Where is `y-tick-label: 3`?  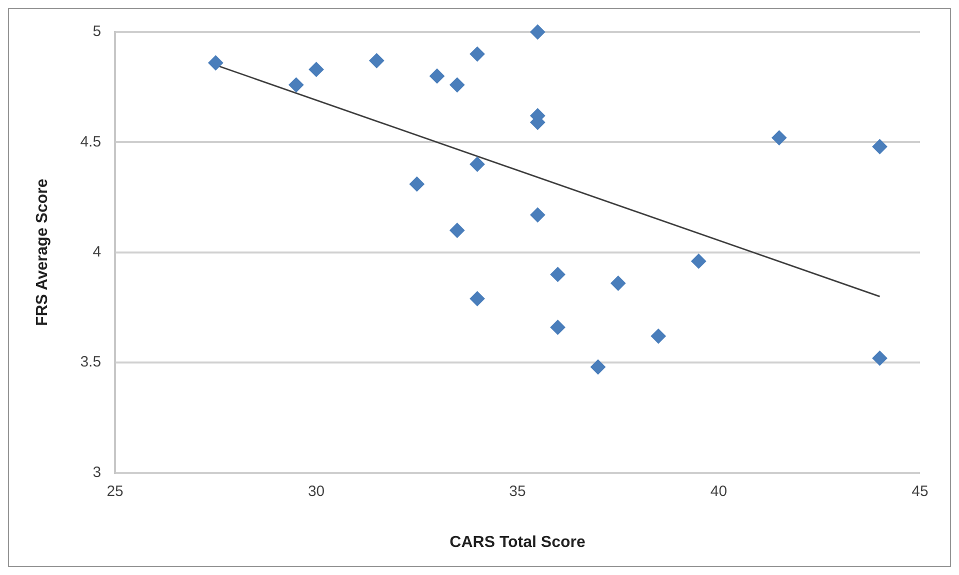 y-tick-label: 3 is located at coordinates (97, 472).